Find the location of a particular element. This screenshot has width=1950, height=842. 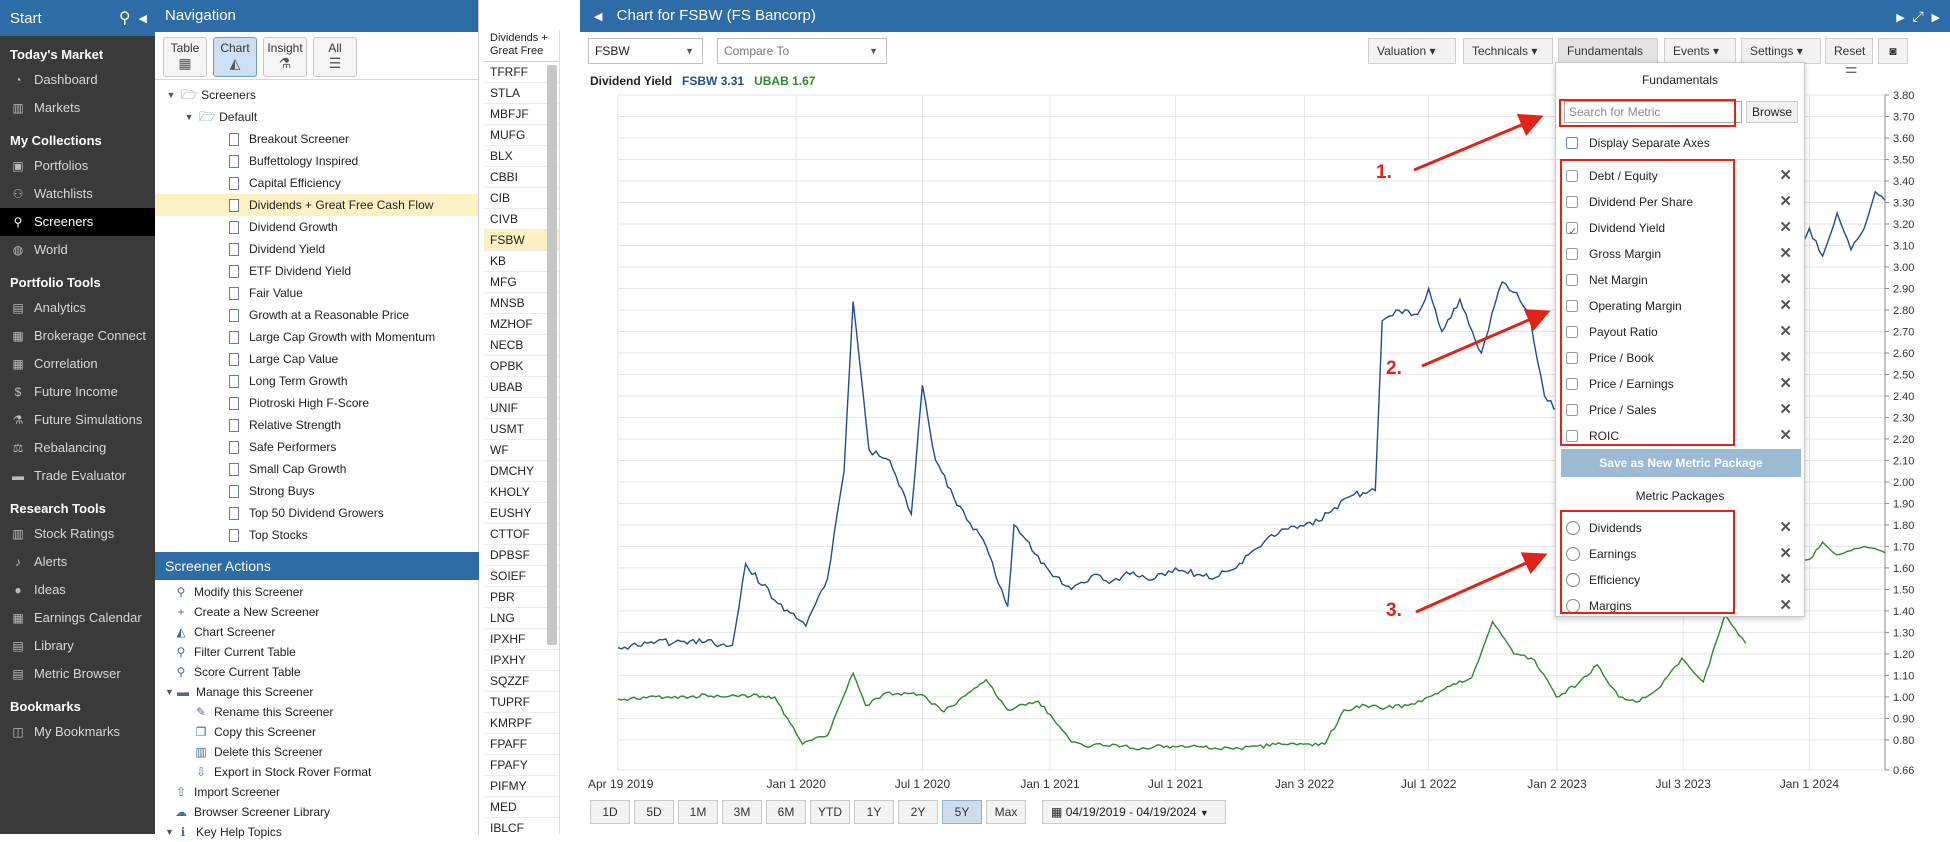

action-manage-this-screener: ▼ ▬ Manage this Screener is located at coordinates (317, 692).